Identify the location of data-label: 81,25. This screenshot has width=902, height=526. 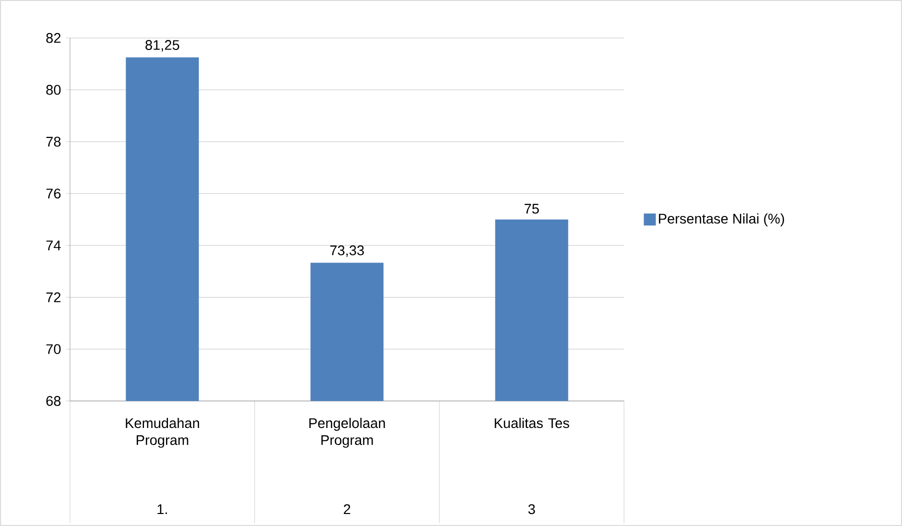
(163, 46).